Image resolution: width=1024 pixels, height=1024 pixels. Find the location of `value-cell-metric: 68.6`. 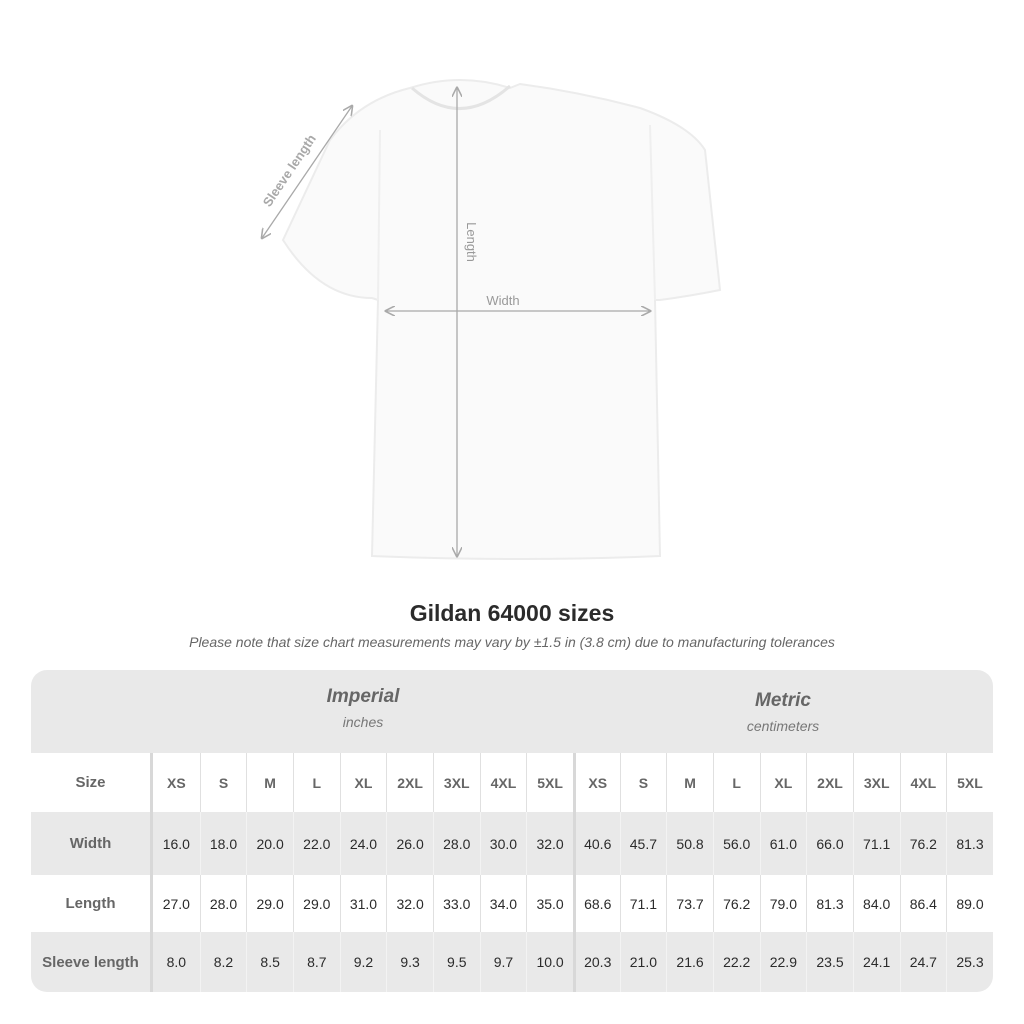

value-cell-metric: 68.6 is located at coordinates (596, 903).